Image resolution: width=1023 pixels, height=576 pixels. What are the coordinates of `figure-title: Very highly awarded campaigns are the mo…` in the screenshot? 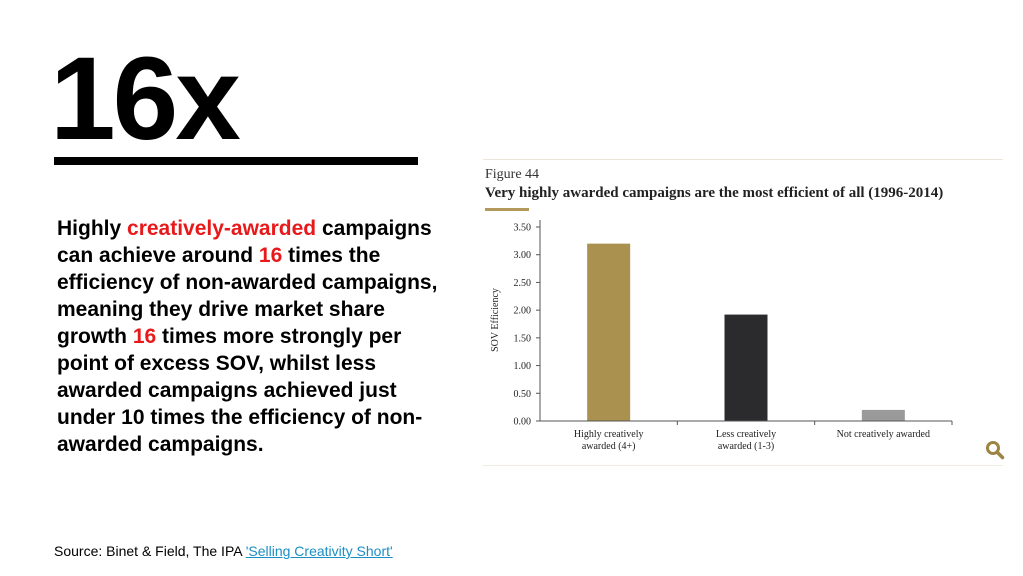 It's located at (714, 193).